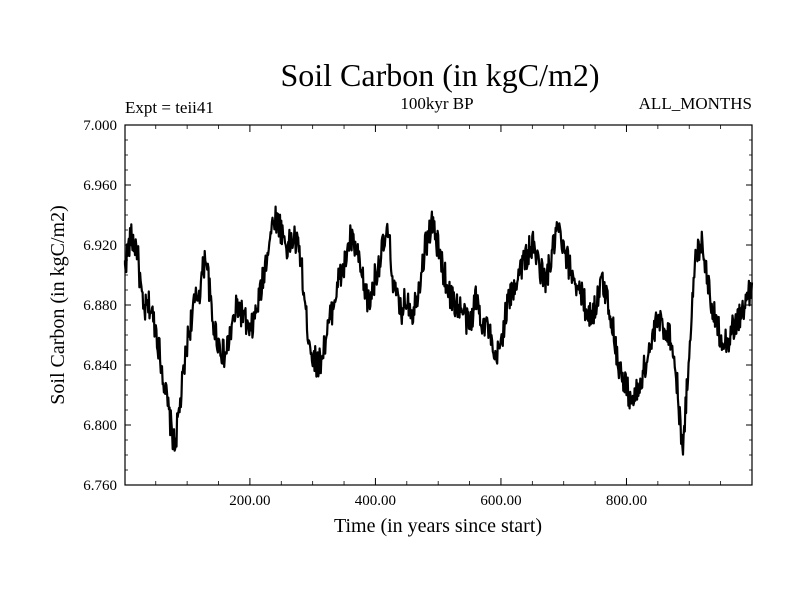 The image size is (800, 600). Describe the element at coordinates (100, 186) in the screenshot. I see `y-tick-label: 6.960` at that location.